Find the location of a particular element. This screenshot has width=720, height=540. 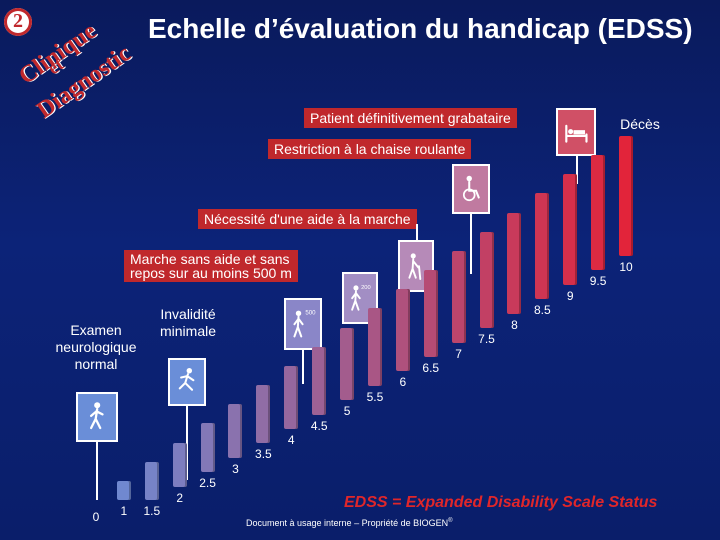

walk-500-stem is located at coordinates (303, 367).